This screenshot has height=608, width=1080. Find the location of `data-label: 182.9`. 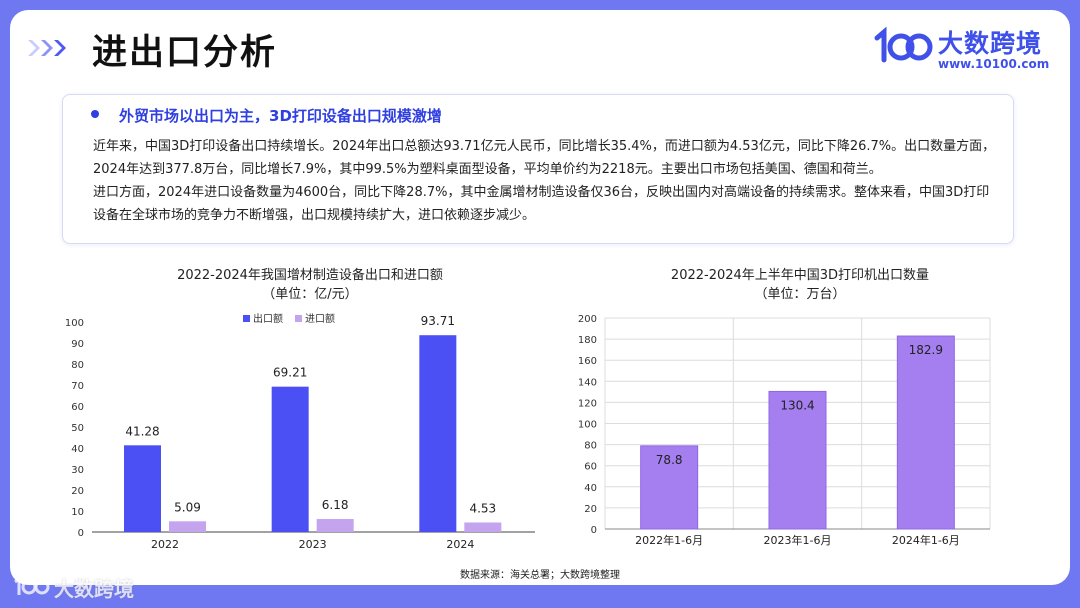

data-label: 182.9 is located at coordinates (926, 350).